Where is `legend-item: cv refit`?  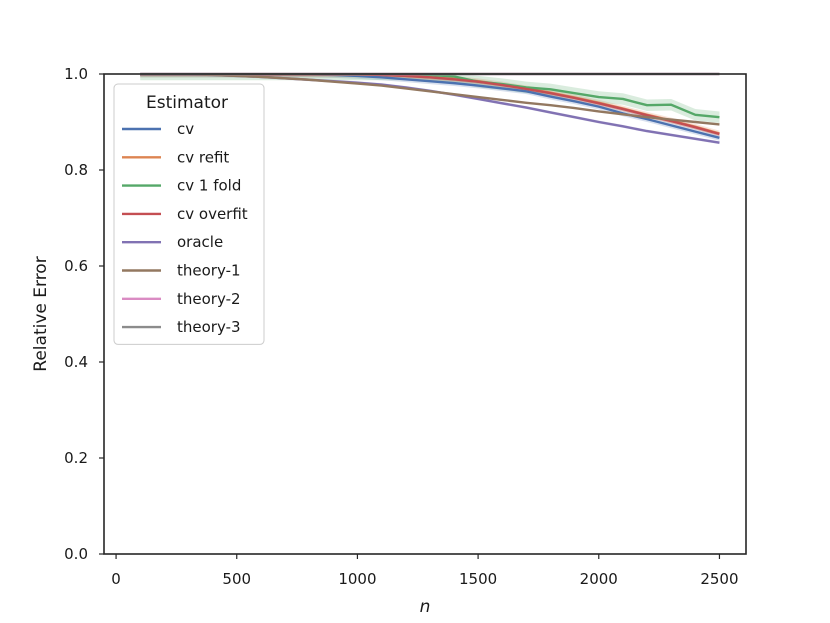 legend-item: cv refit is located at coordinates (175, 157).